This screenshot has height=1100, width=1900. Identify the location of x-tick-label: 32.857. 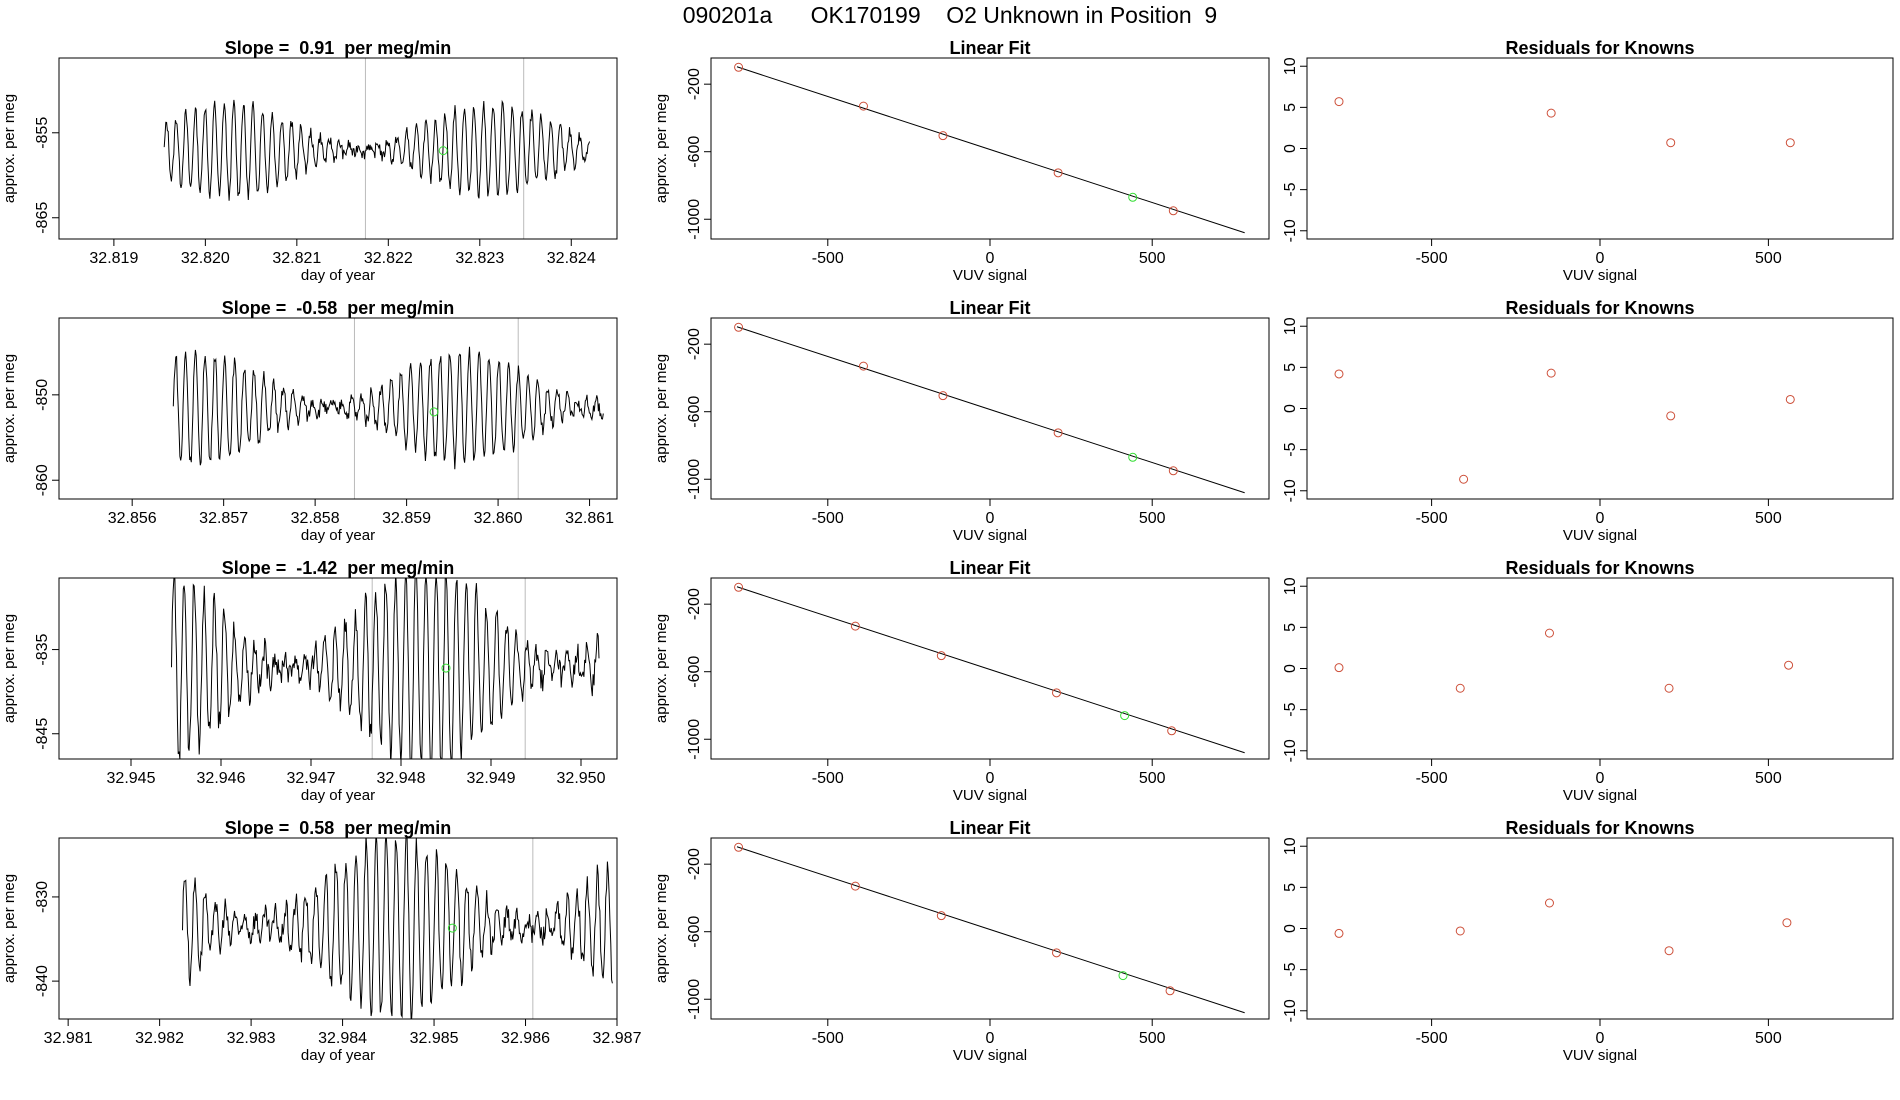
(223, 518).